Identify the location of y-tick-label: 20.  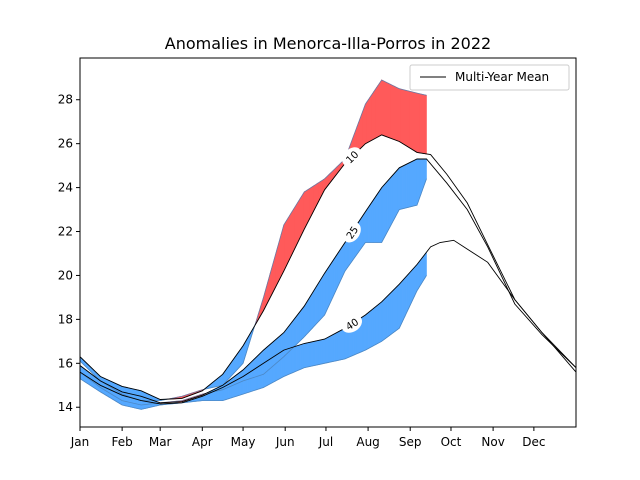
(65, 275).